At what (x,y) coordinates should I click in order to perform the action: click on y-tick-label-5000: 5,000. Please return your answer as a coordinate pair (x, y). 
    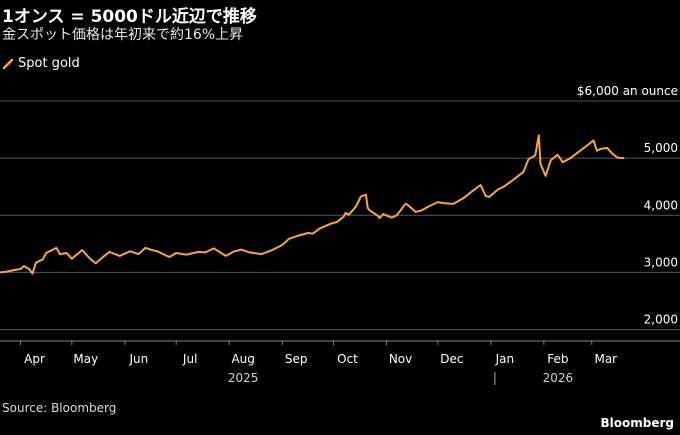
    Looking at the image, I should click on (661, 148).